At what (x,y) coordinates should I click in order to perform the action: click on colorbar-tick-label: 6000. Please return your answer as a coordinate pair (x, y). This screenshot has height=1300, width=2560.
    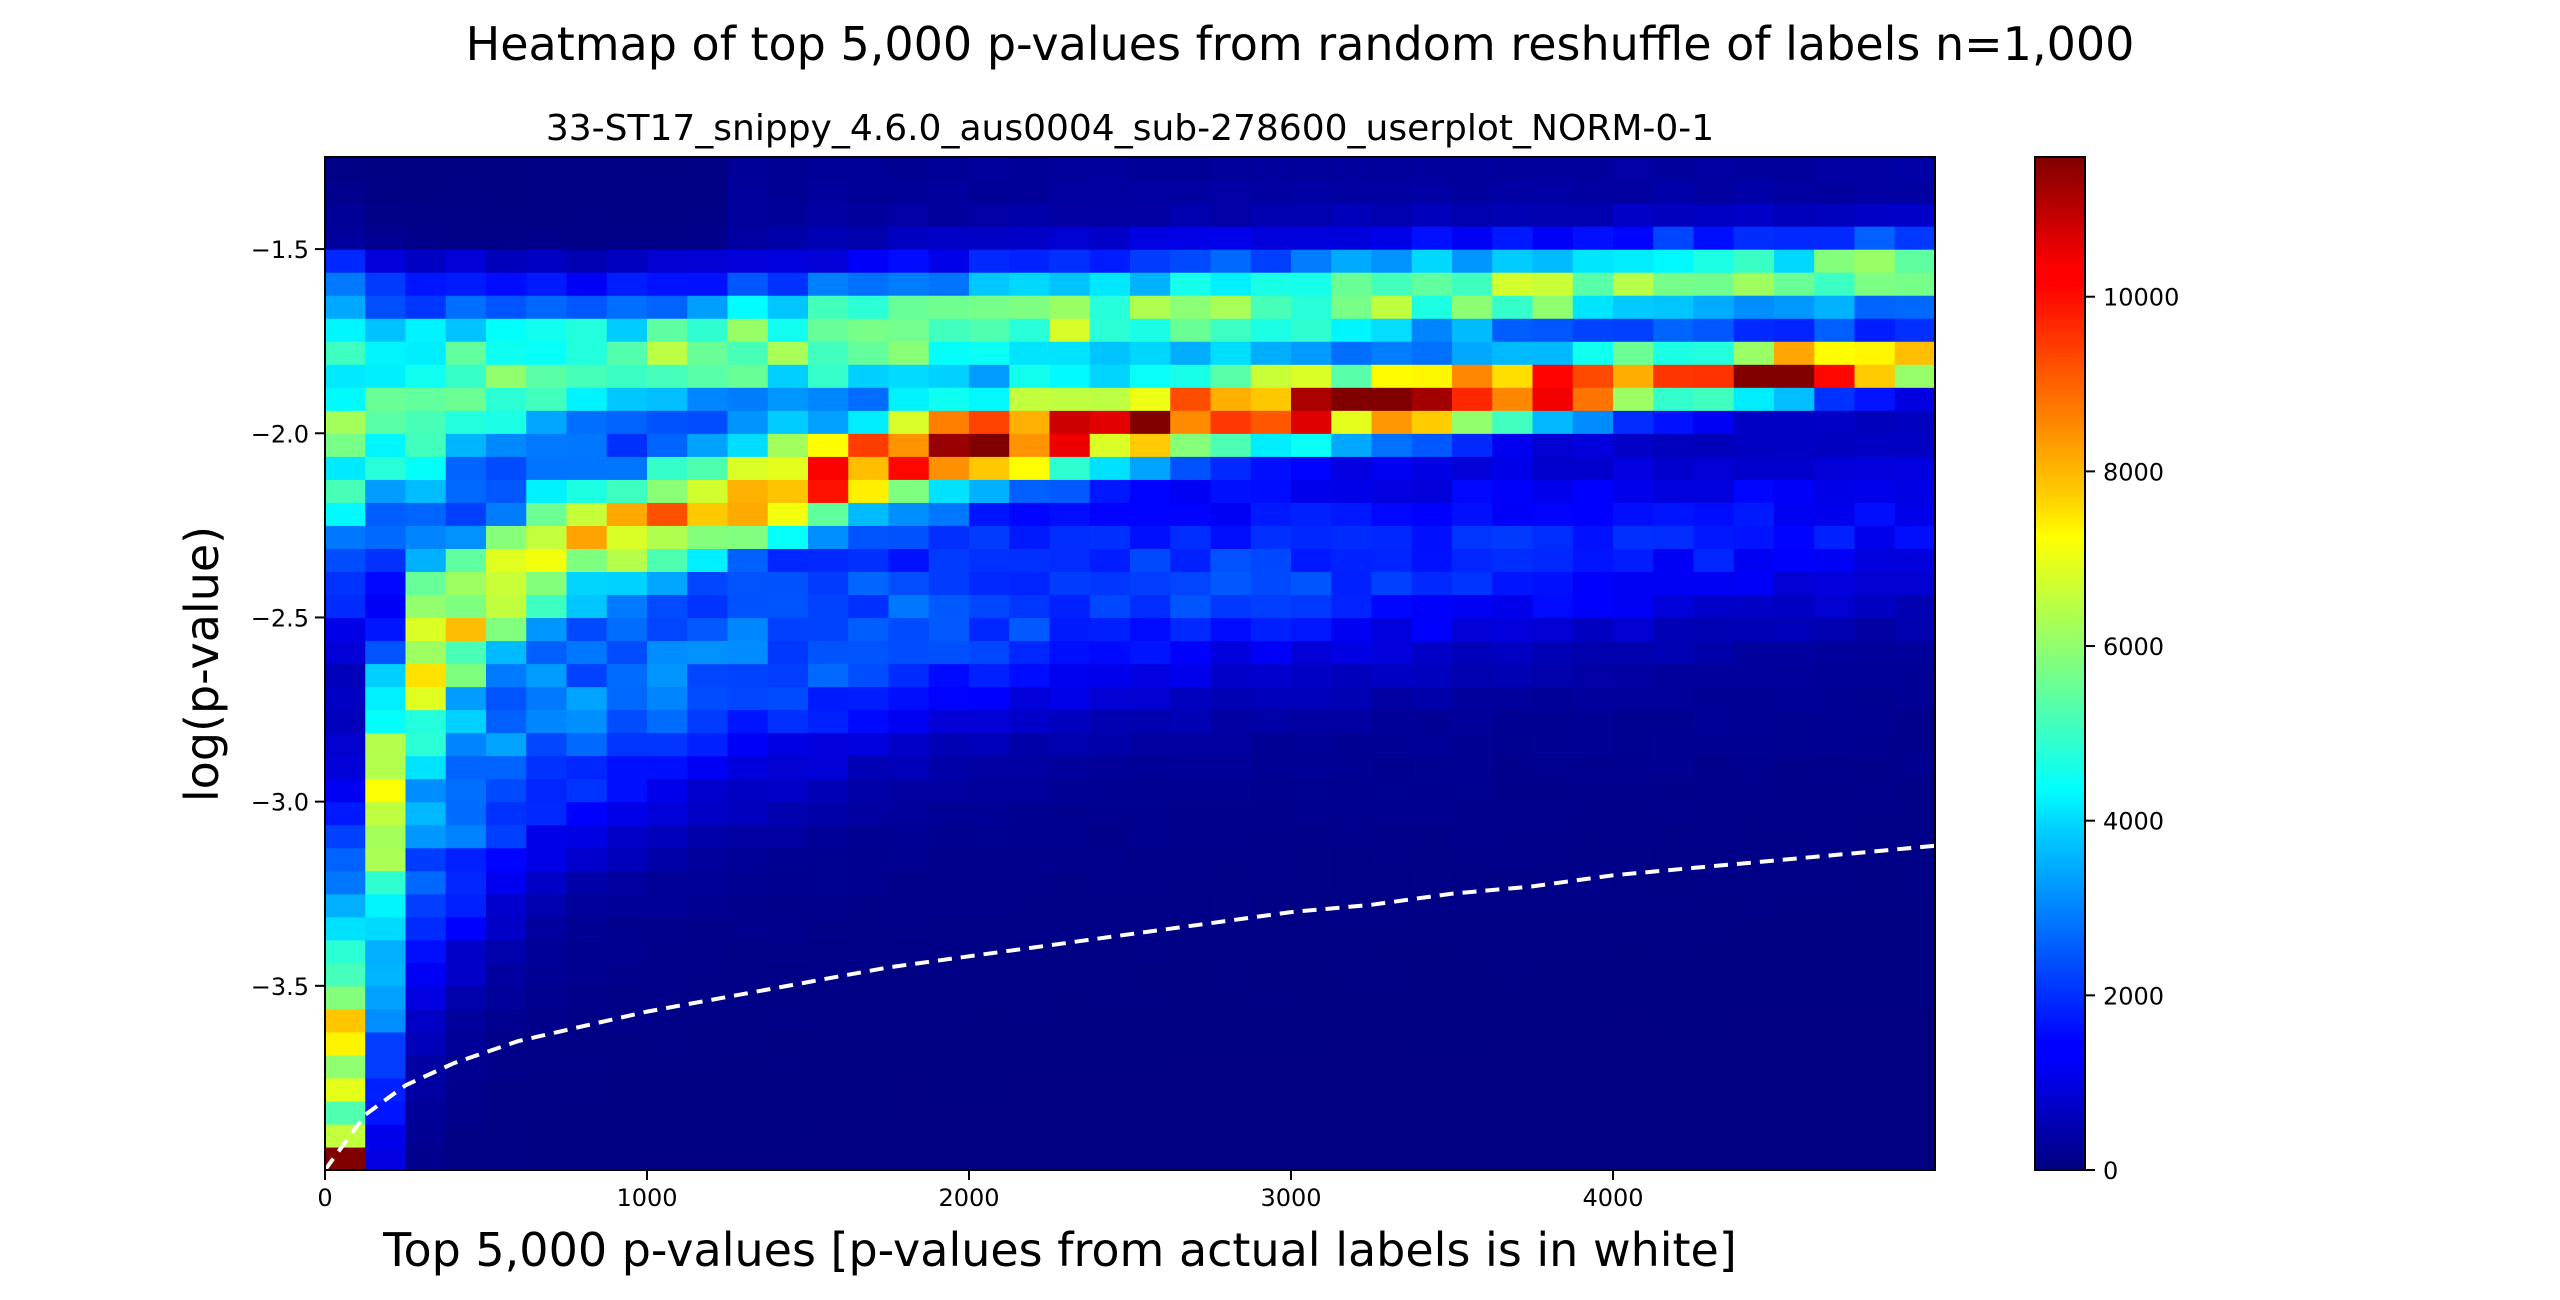
    Looking at the image, I should click on (2133, 647).